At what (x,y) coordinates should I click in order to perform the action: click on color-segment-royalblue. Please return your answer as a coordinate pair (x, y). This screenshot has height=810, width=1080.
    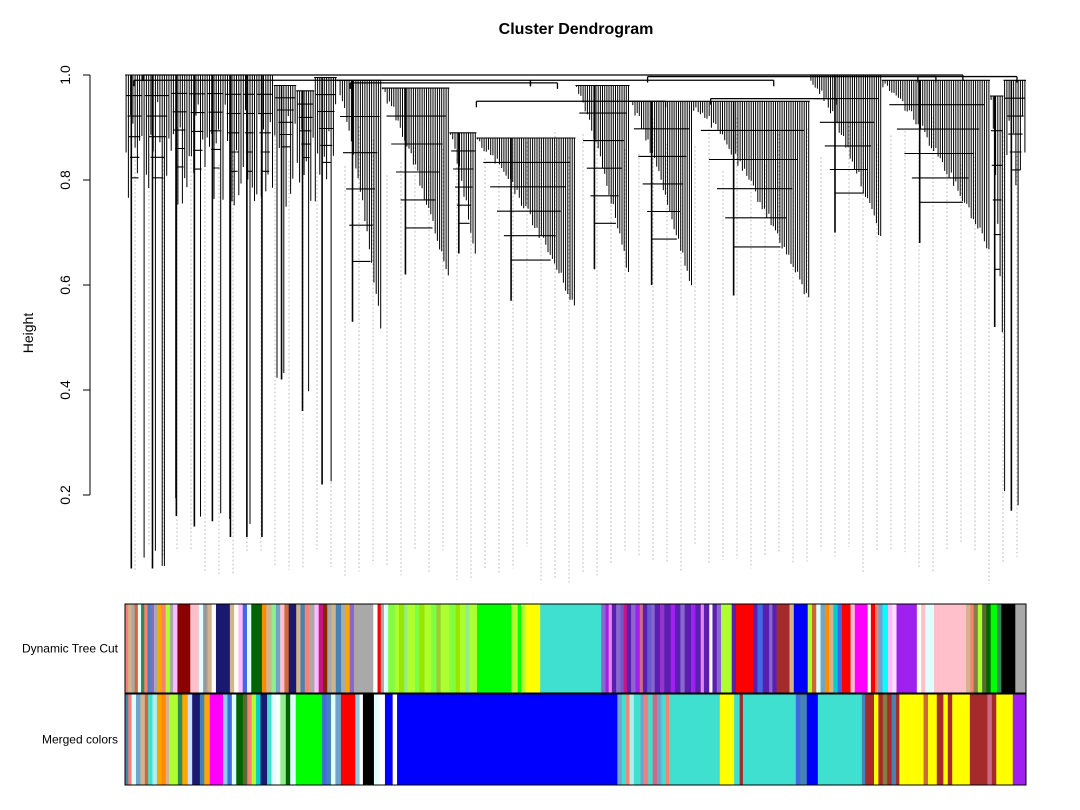
    Looking at the image, I should click on (245, 648).